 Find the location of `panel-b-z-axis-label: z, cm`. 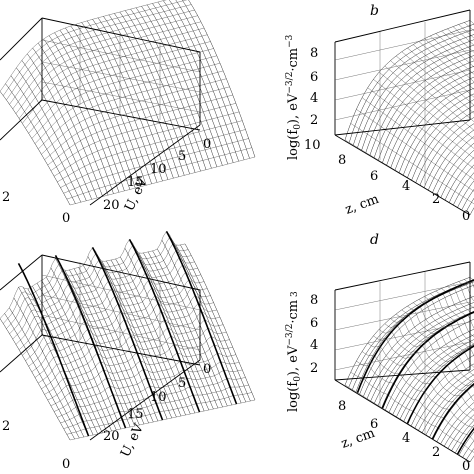

panel-b-z-axis-label: z, cm is located at coordinates (362, 205).